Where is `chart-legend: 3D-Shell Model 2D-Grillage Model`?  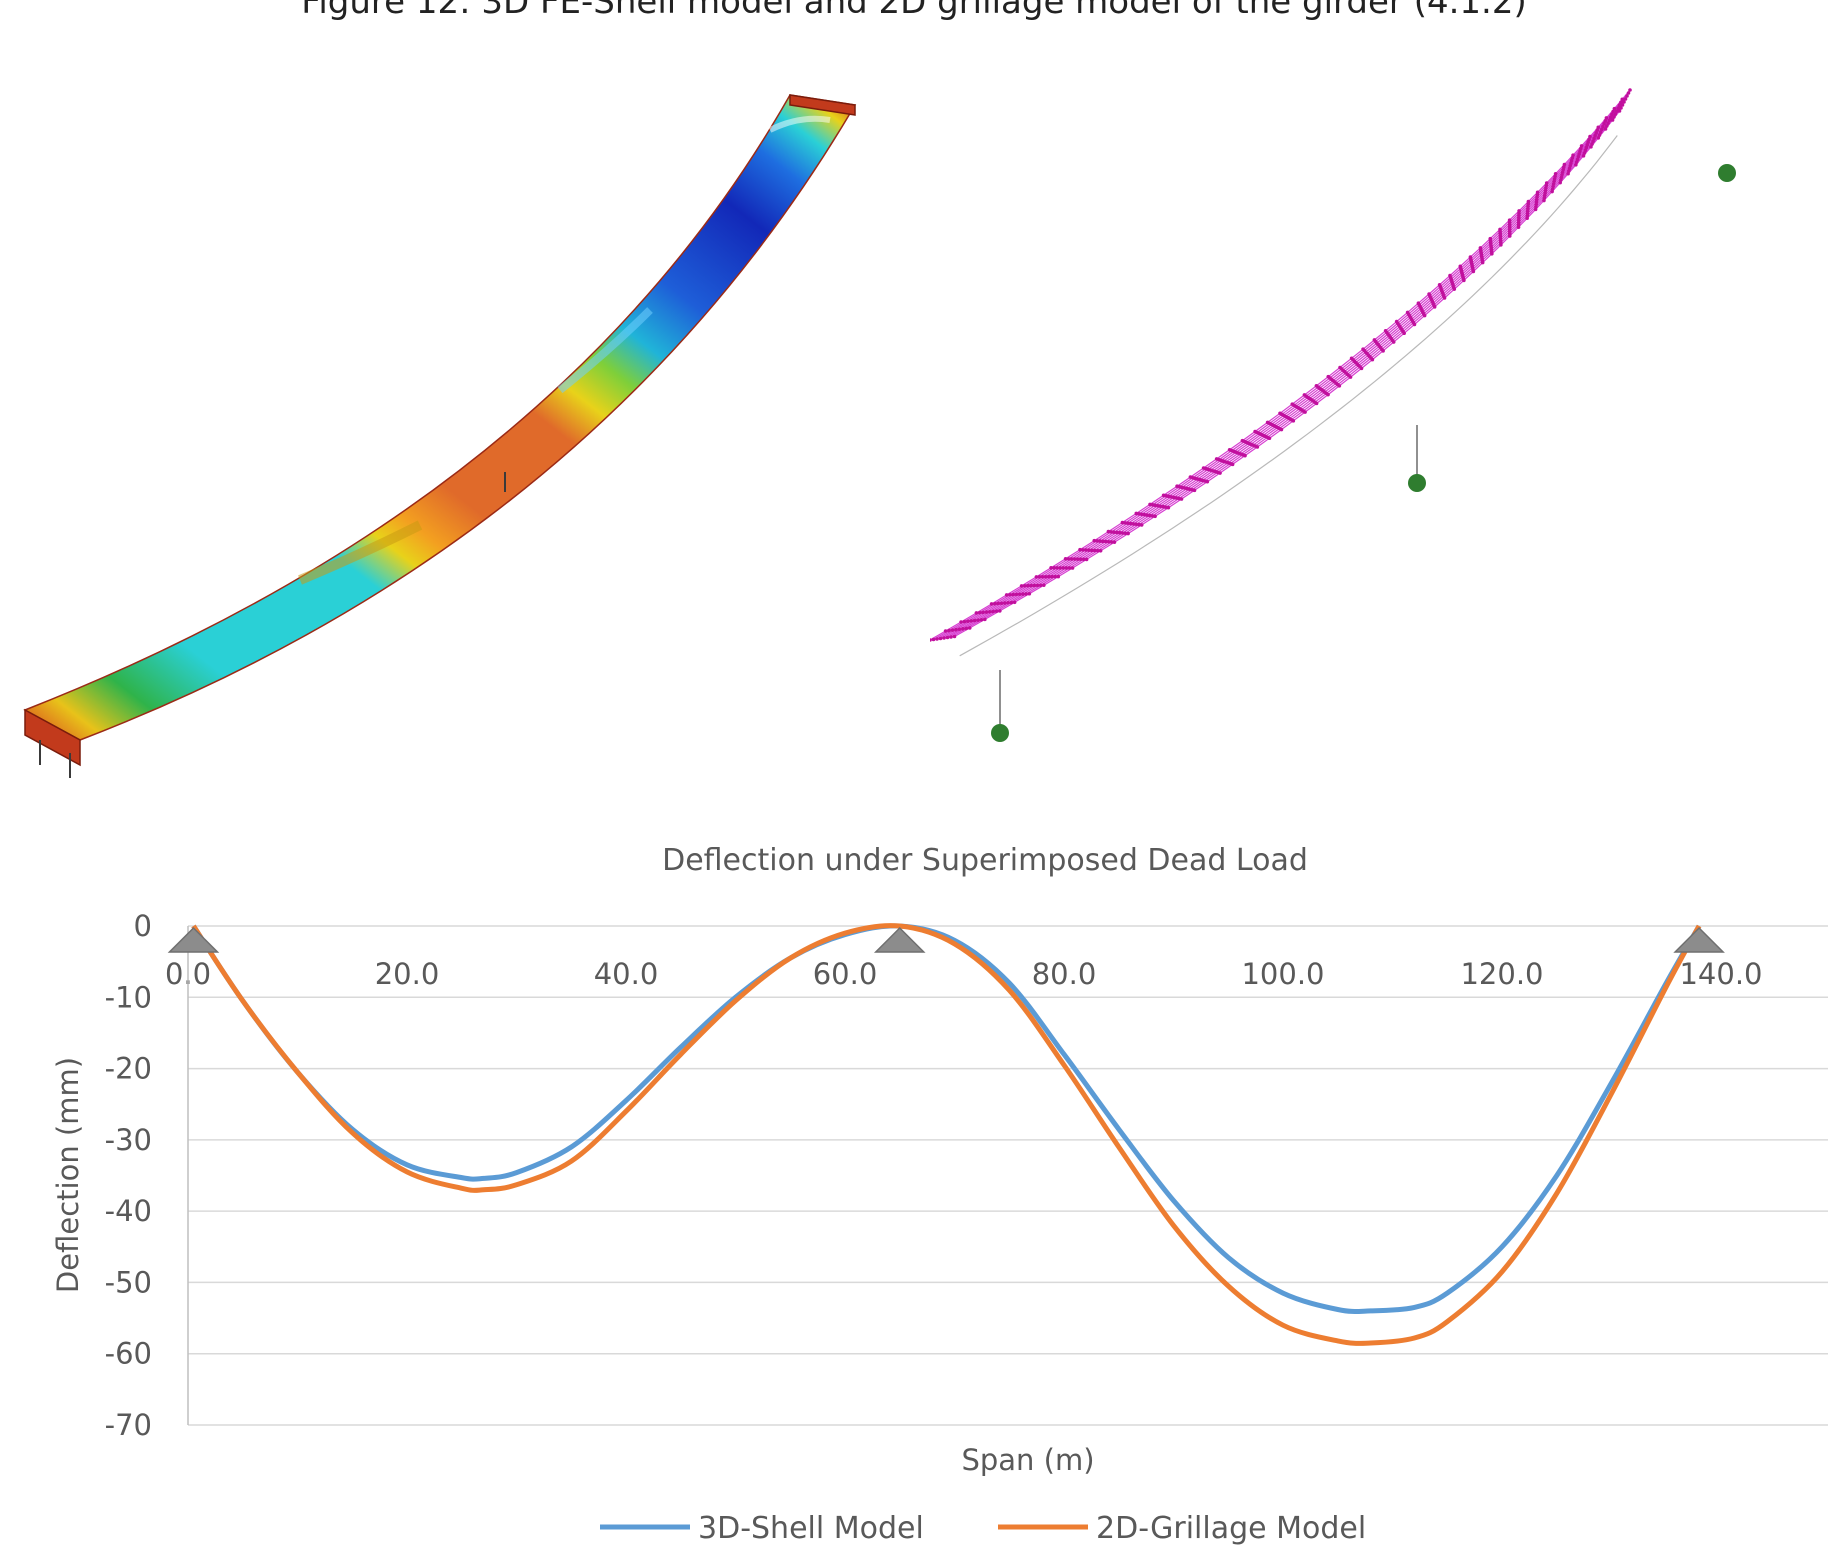
chart-legend: 3D-Shell Model 2D-Grillage Model is located at coordinates (983, 1528).